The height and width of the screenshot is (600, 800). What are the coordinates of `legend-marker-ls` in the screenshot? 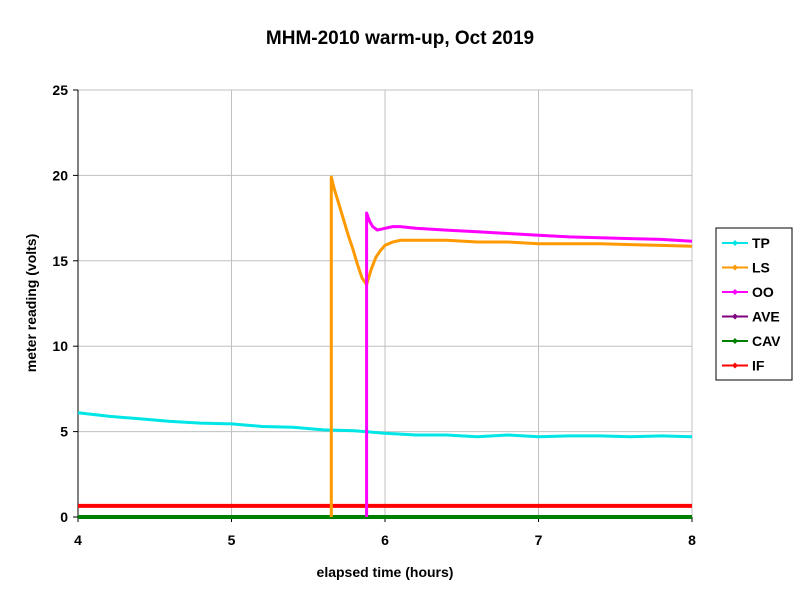 It's located at (735, 267).